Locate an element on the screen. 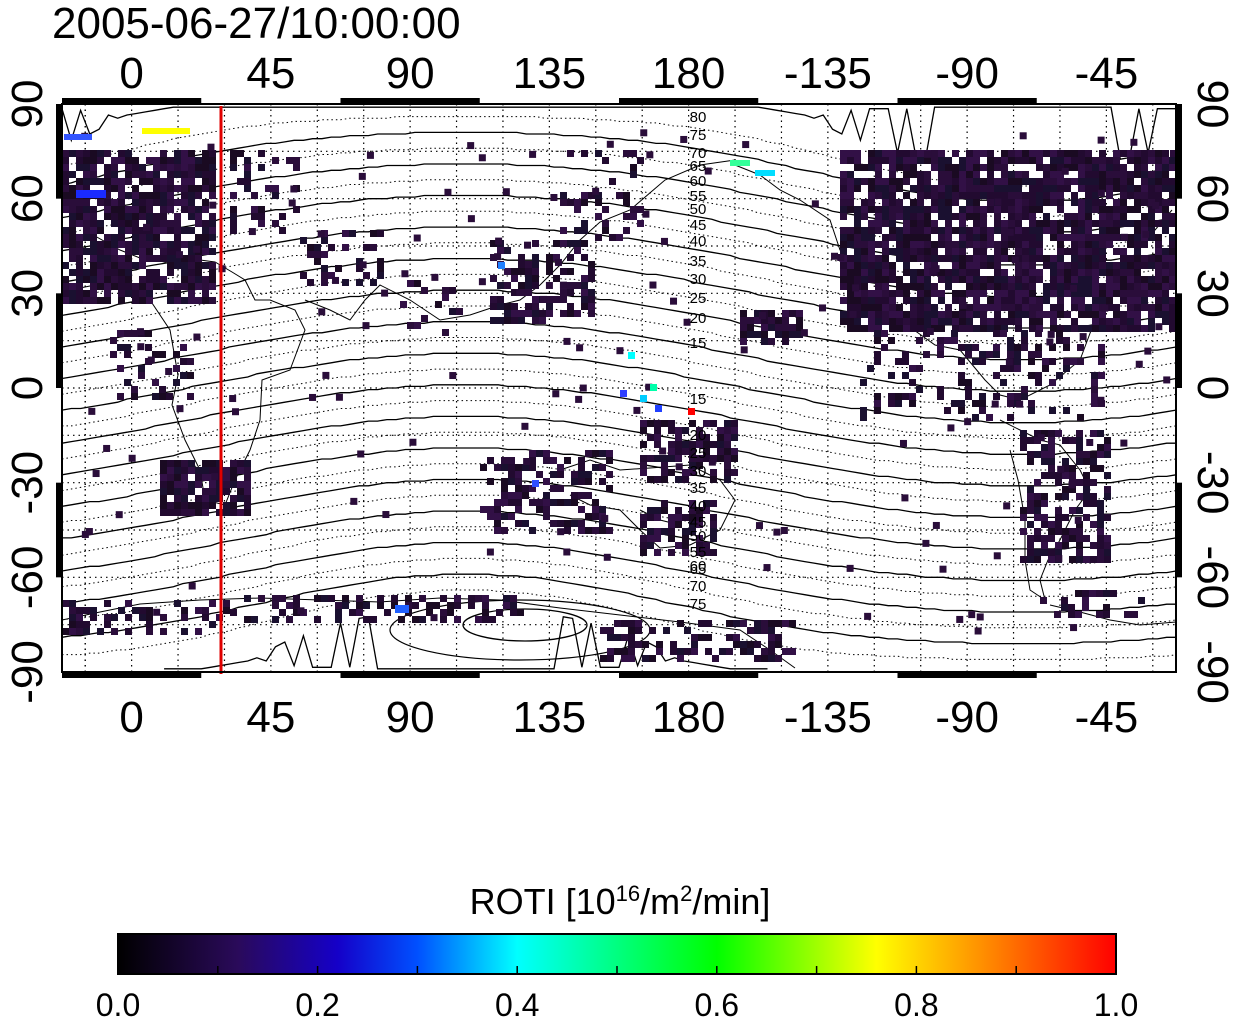 This screenshot has height=1024, width=1240. contour-line is located at coordinates (619, 388).